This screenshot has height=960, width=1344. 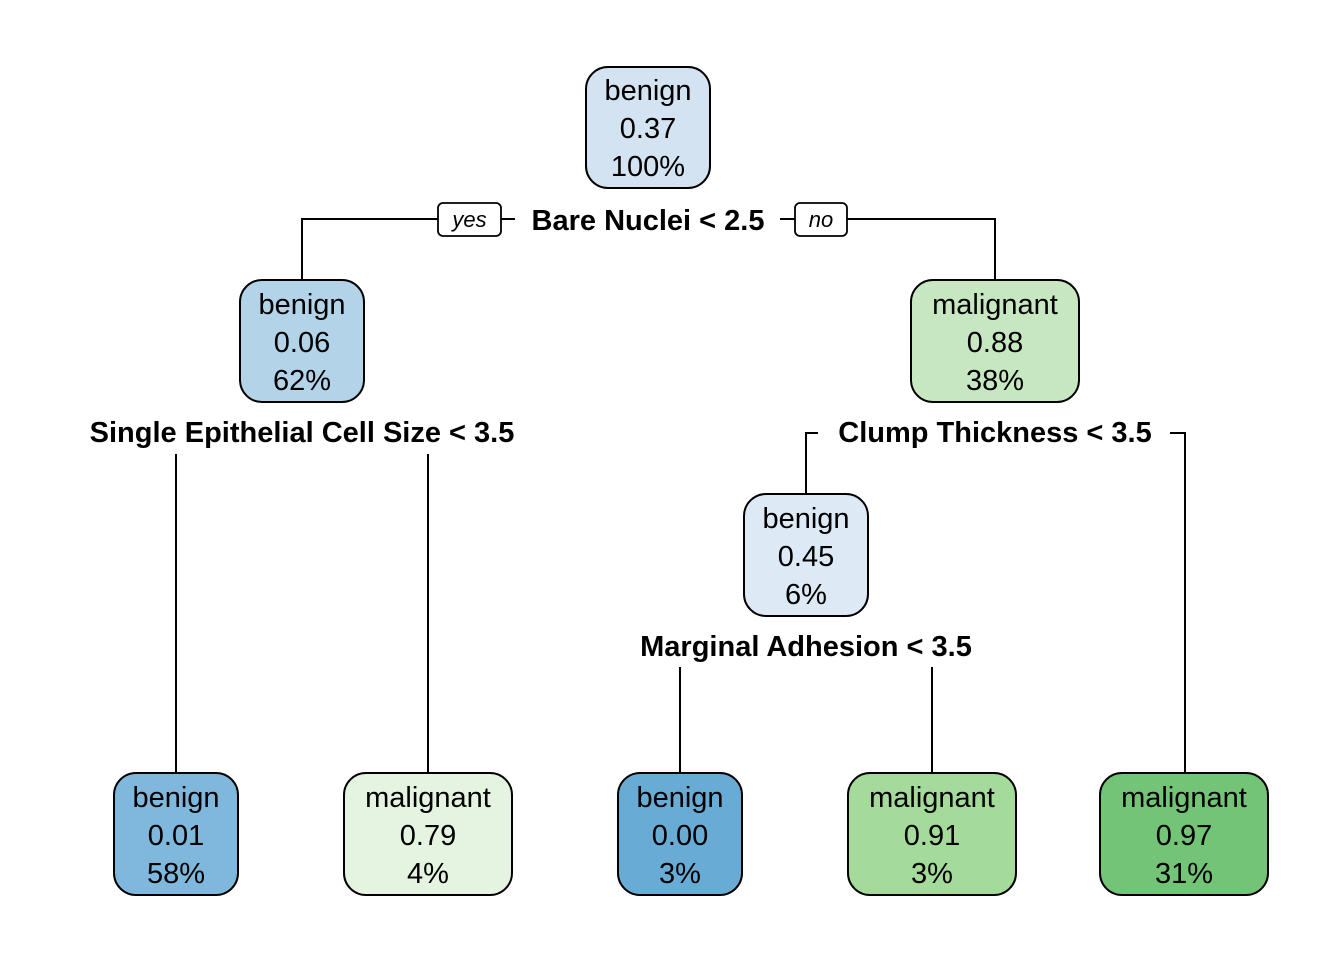 I want to click on split-label-right-left: Marginal Adhesion < 3.5, so click(x=806, y=647).